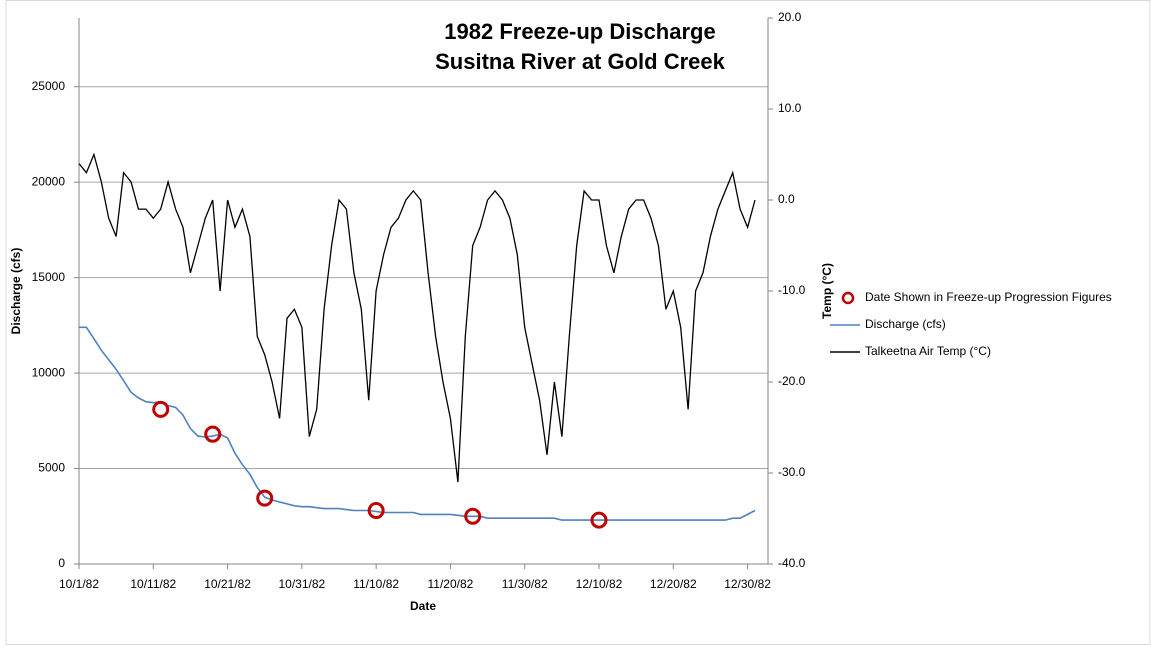 The width and height of the screenshot is (1151, 651). I want to click on y-tick-label: 25000, so click(49, 86).